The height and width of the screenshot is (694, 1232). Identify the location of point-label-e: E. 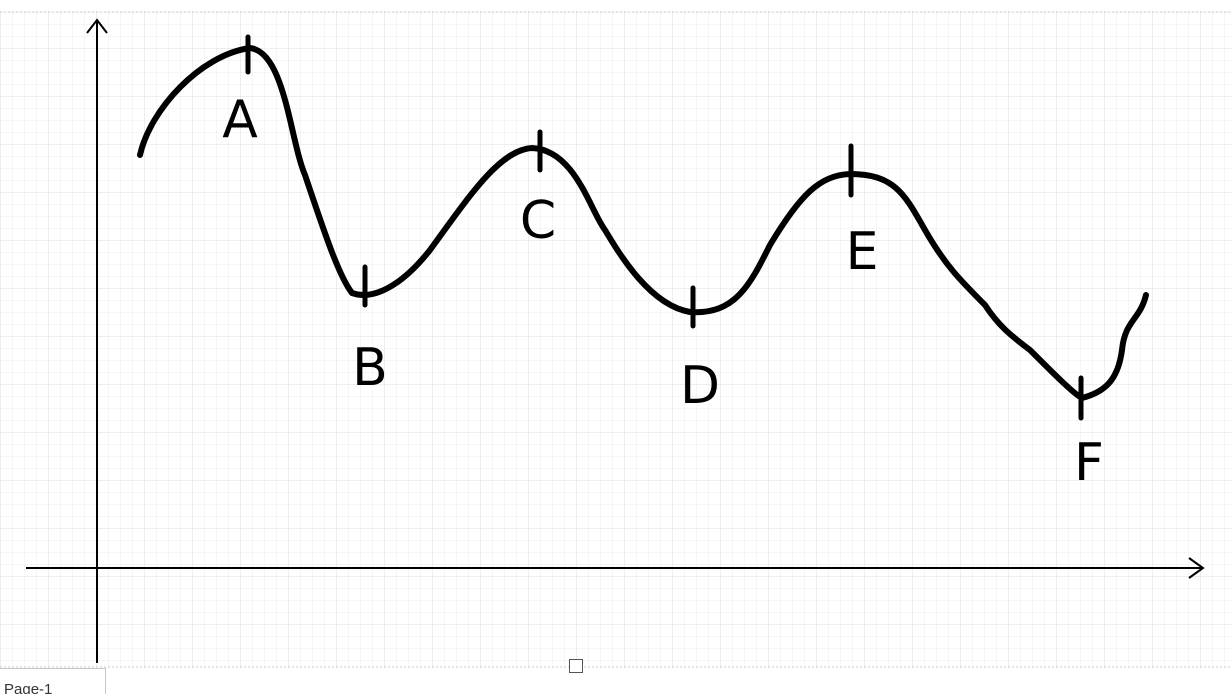
(862, 252).